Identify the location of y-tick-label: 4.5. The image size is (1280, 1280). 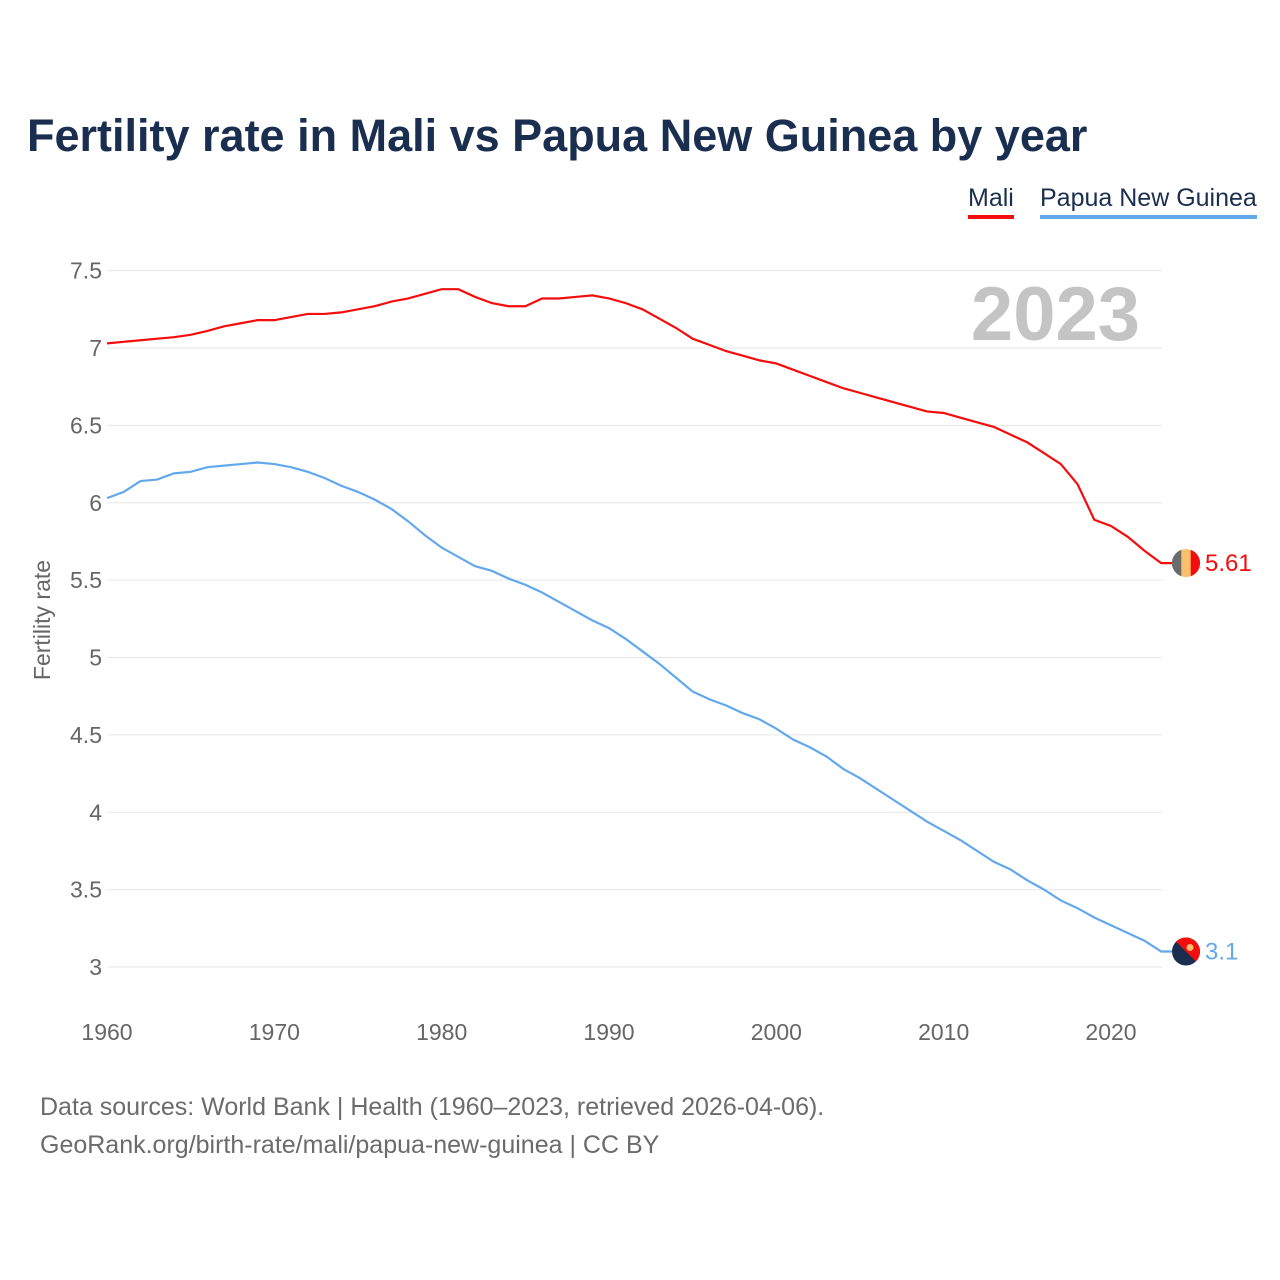
(86, 735).